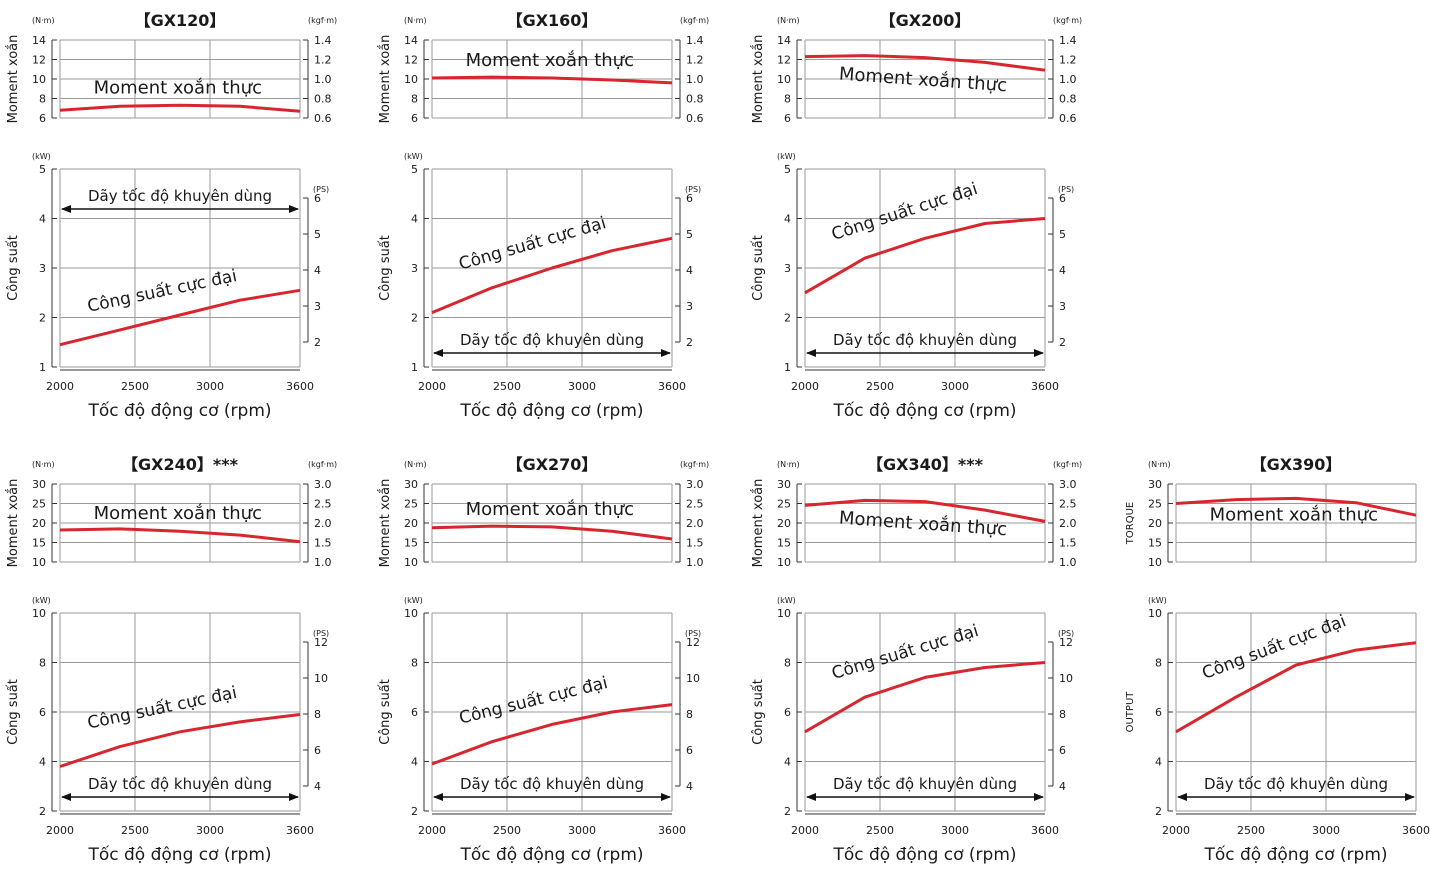 The width and height of the screenshot is (1430, 871). I want to click on power-right-tick-label: 8, so click(317, 714).